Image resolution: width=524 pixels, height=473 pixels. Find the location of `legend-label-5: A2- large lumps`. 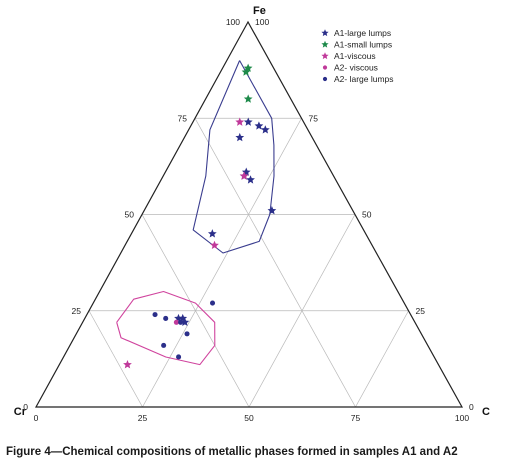

legend-label-5: A2- large lumps is located at coordinates (364, 79).